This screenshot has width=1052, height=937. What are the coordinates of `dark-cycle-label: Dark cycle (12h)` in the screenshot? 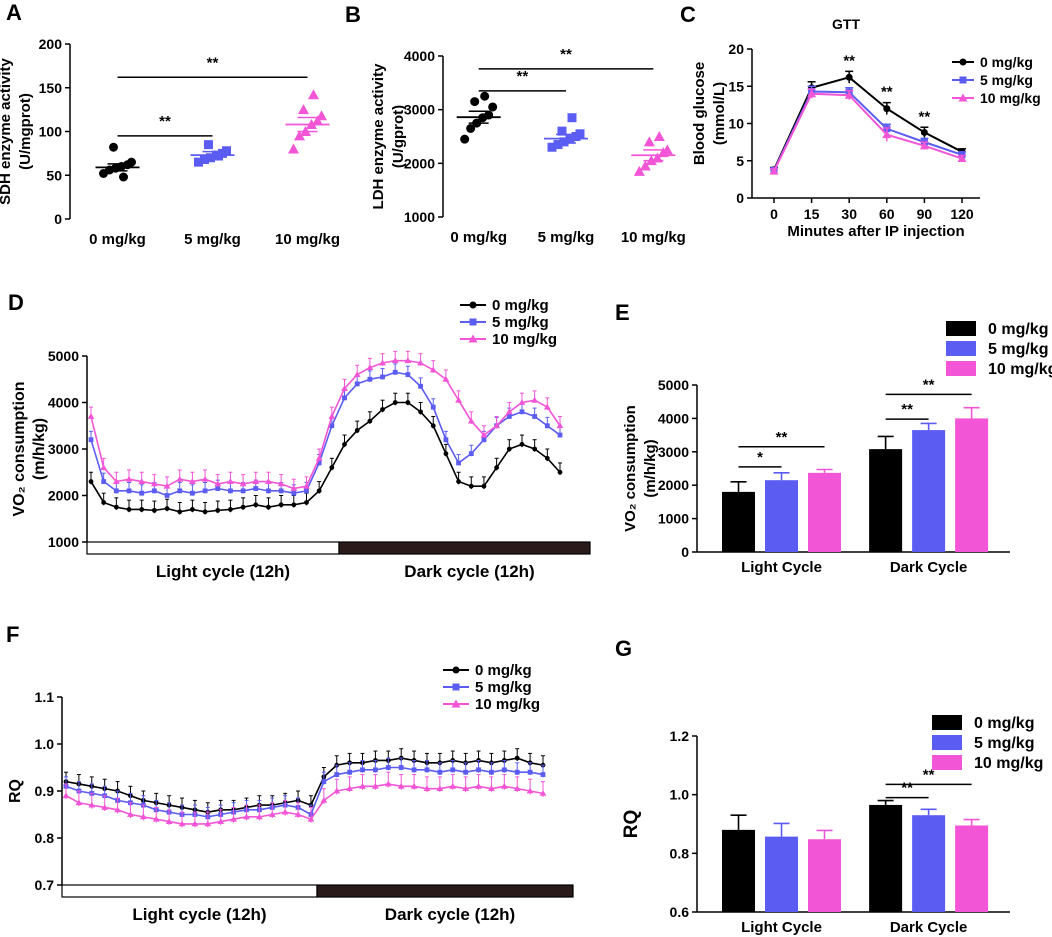 It's located at (469, 571).